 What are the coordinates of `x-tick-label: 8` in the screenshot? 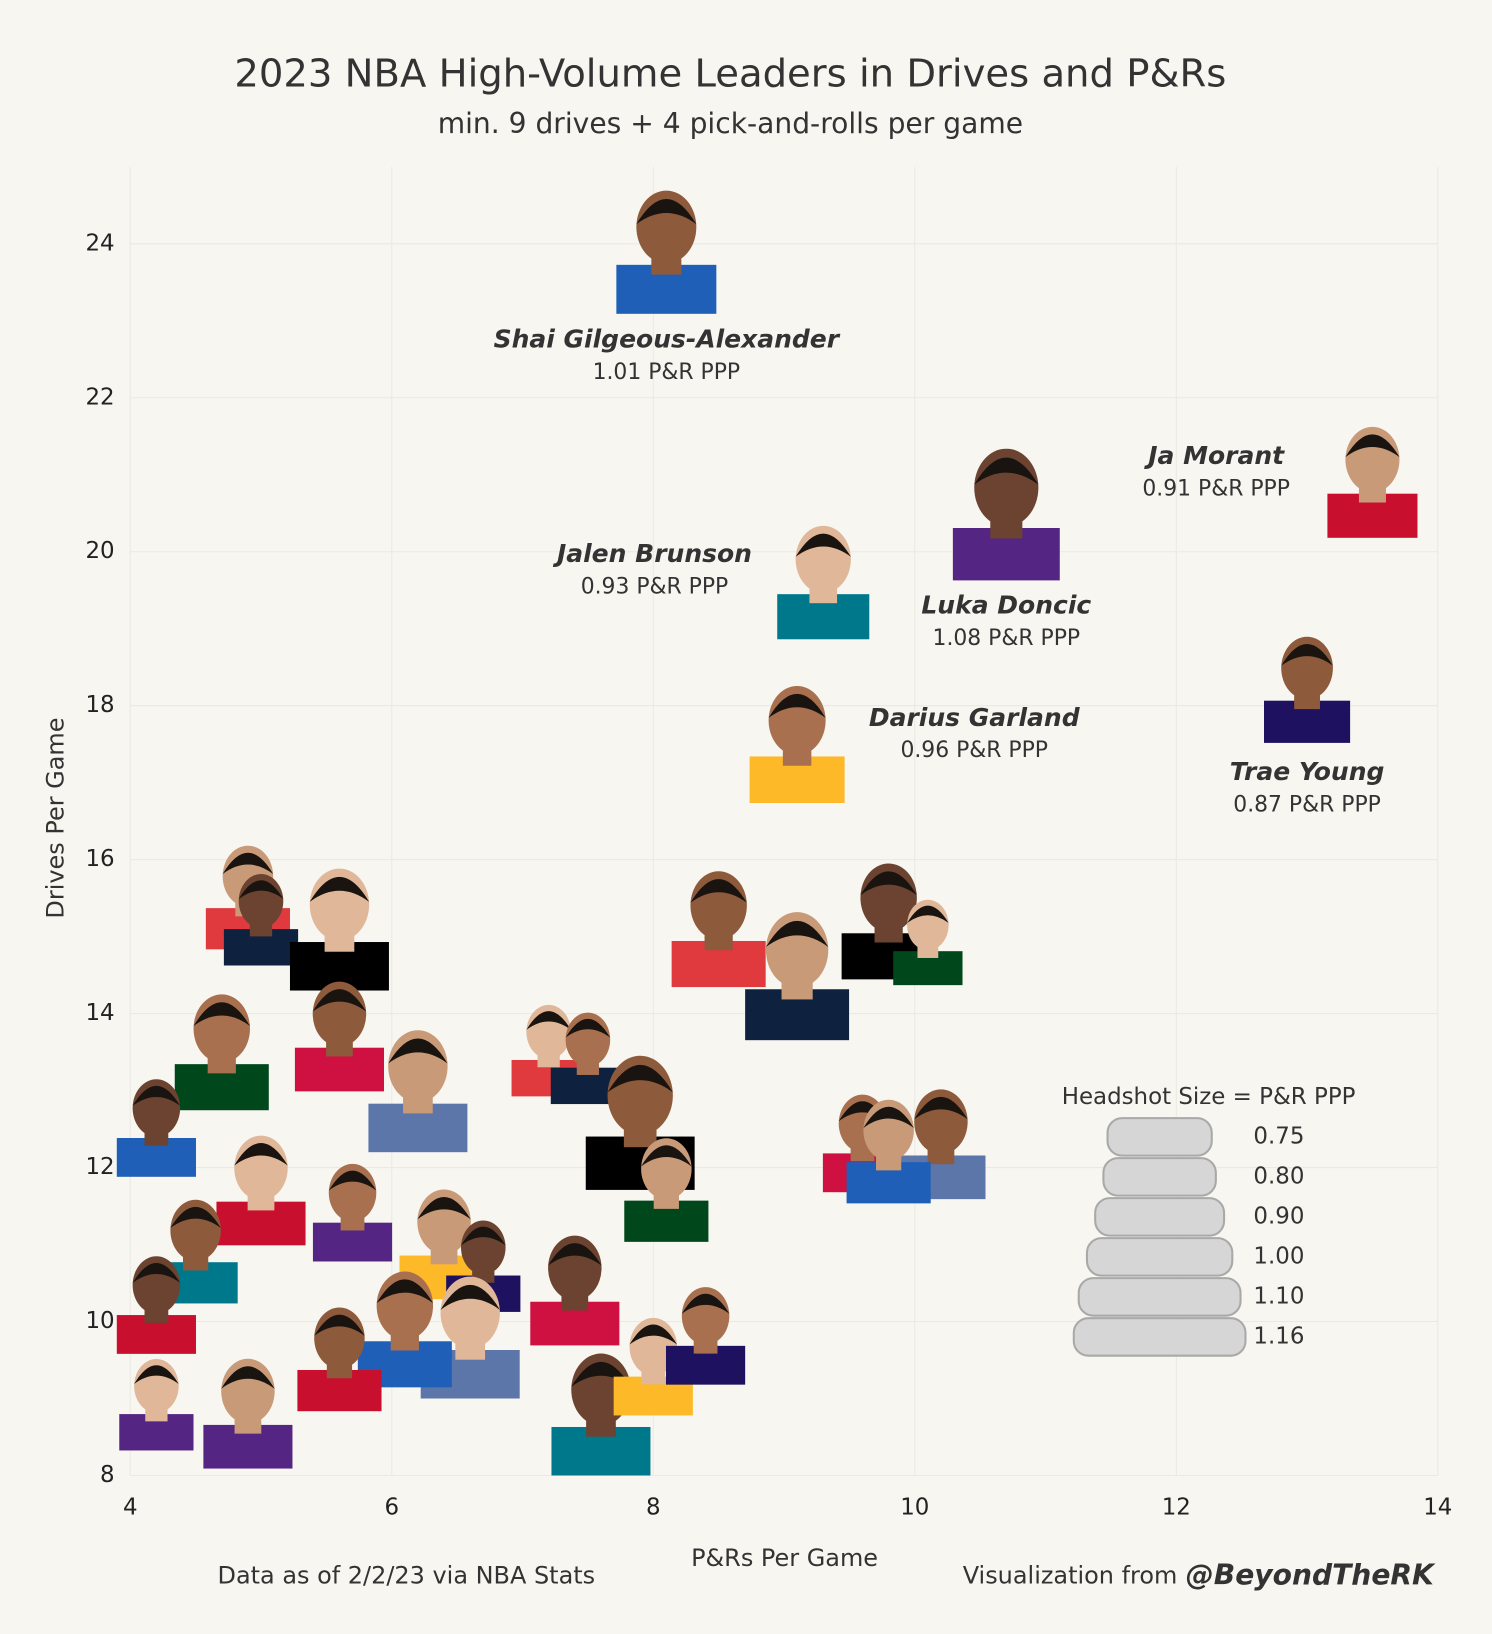 It's located at (653, 1507).